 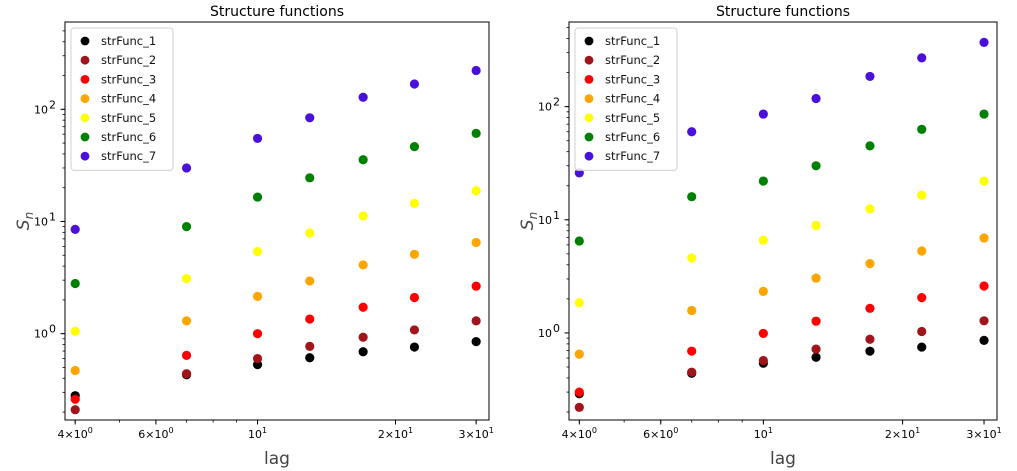 What do you see at coordinates (155, 433) in the screenshot?
I see `x-tick-label: 6×100` at bounding box center [155, 433].